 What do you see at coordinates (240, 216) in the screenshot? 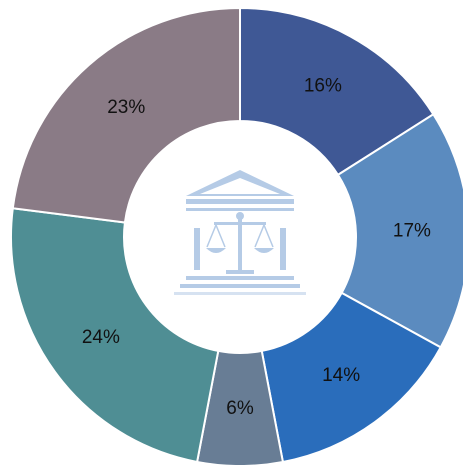
I see `scale-top` at bounding box center [240, 216].